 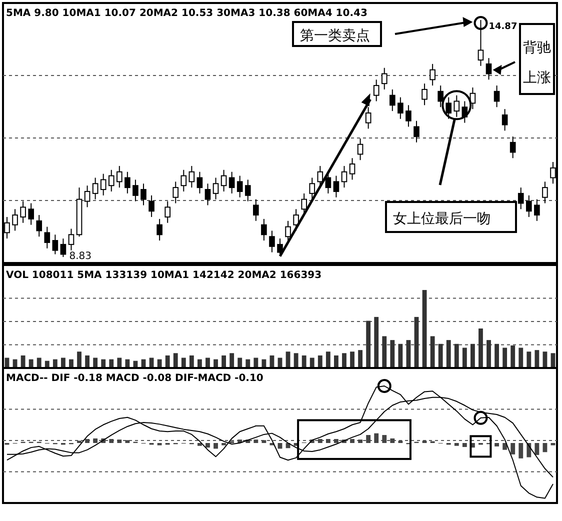 What do you see at coordinates (80, 256) in the screenshot?
I see `annotation: 8.83` at bounding box center [80, 256].